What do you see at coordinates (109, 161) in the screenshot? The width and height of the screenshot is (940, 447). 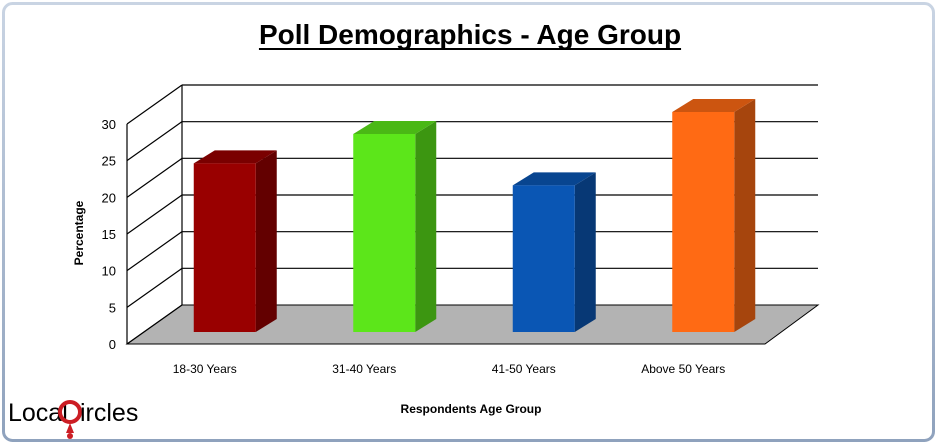 I see `y-tick-label: 25` at bounding box center [109, 161].